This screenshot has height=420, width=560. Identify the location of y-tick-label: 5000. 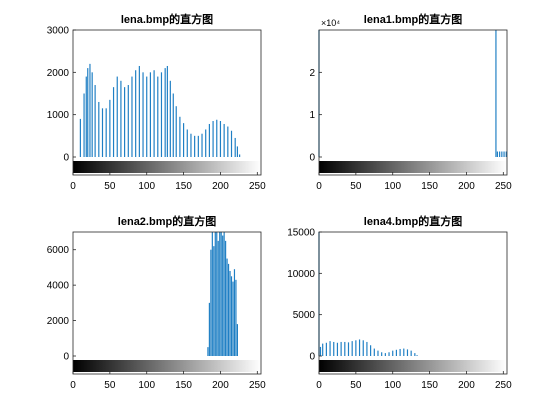
(304, 315).